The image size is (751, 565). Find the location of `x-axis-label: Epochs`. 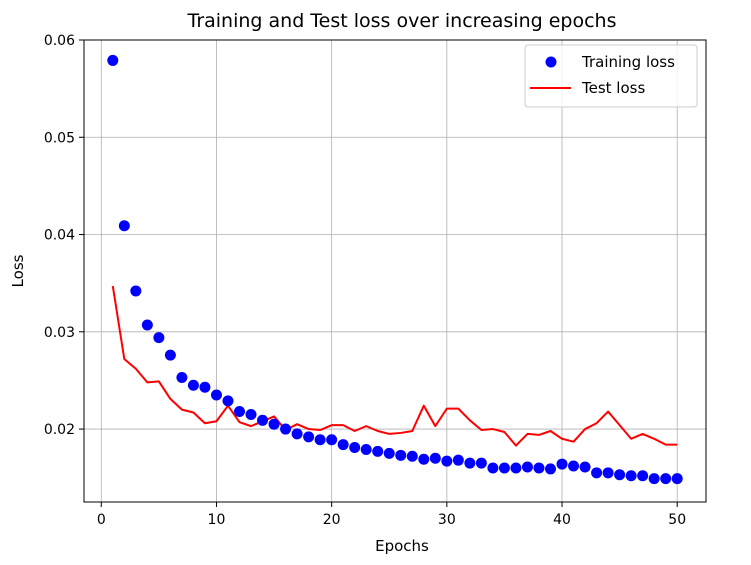

x-axis-label: Epochs is located at coordinates (402, 546).